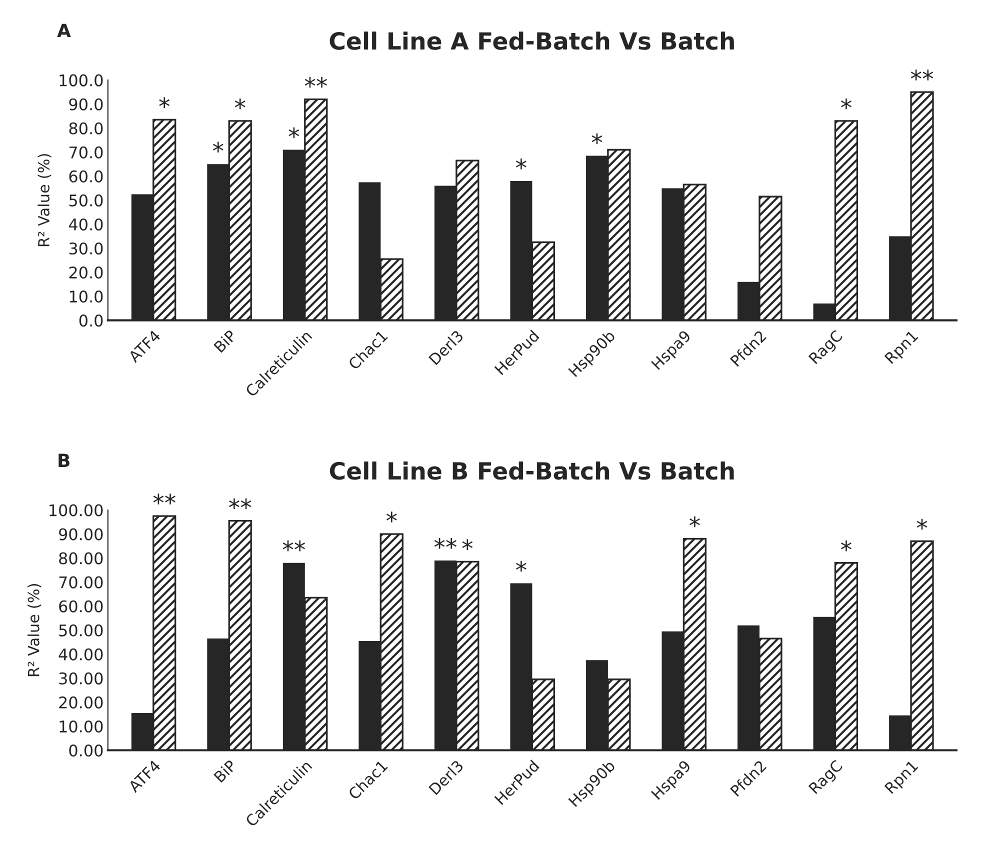 The width and height of the screenshot is (981, 843). Describe the element at coordinates (86, 296) in the screenshot. I see `y-tick-label: 10.0` at that location.